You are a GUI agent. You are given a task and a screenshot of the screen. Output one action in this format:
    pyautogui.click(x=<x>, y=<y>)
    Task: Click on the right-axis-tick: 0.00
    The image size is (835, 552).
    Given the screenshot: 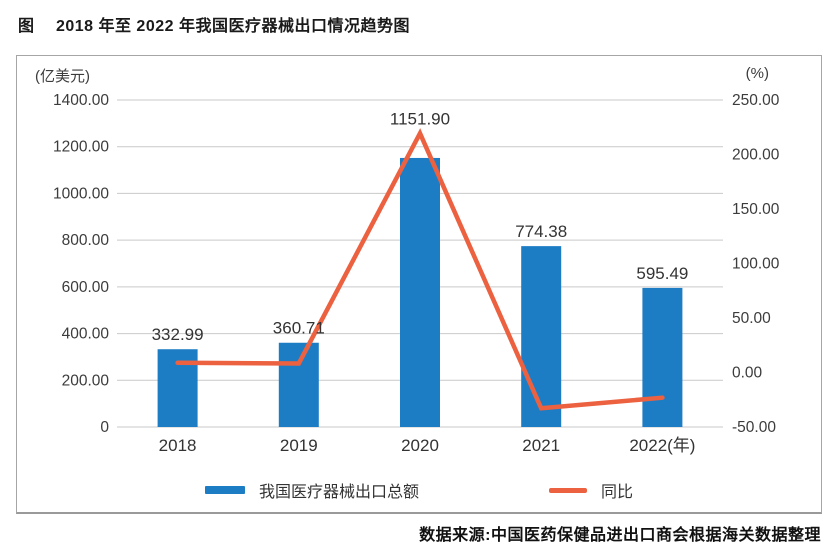 What is the action you would take?
    pyautogui.click(x=747, y=373)
    